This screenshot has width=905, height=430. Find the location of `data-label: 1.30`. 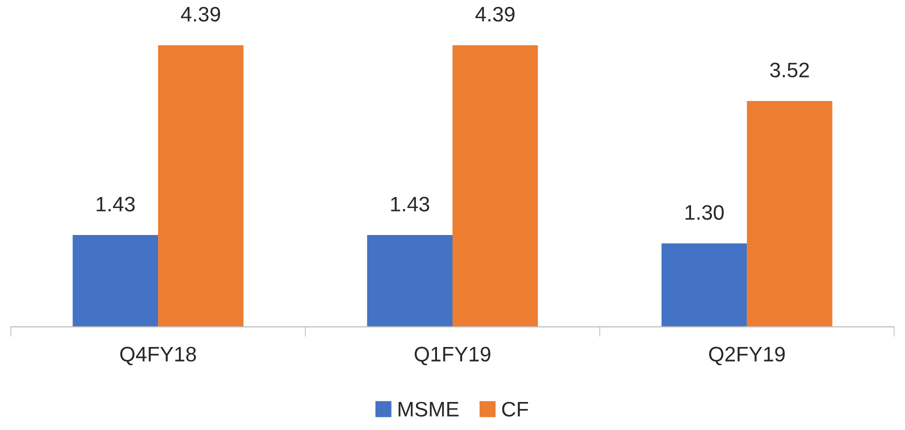

data-label: 1.30 is located at coordinates (705, 212).